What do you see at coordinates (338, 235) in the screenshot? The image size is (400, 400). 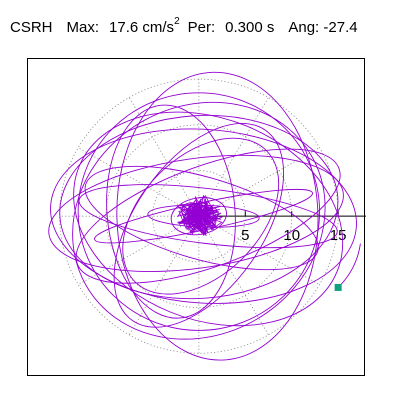 I see `radial-tick-label-15: 15` at bounding box center [338, 235].